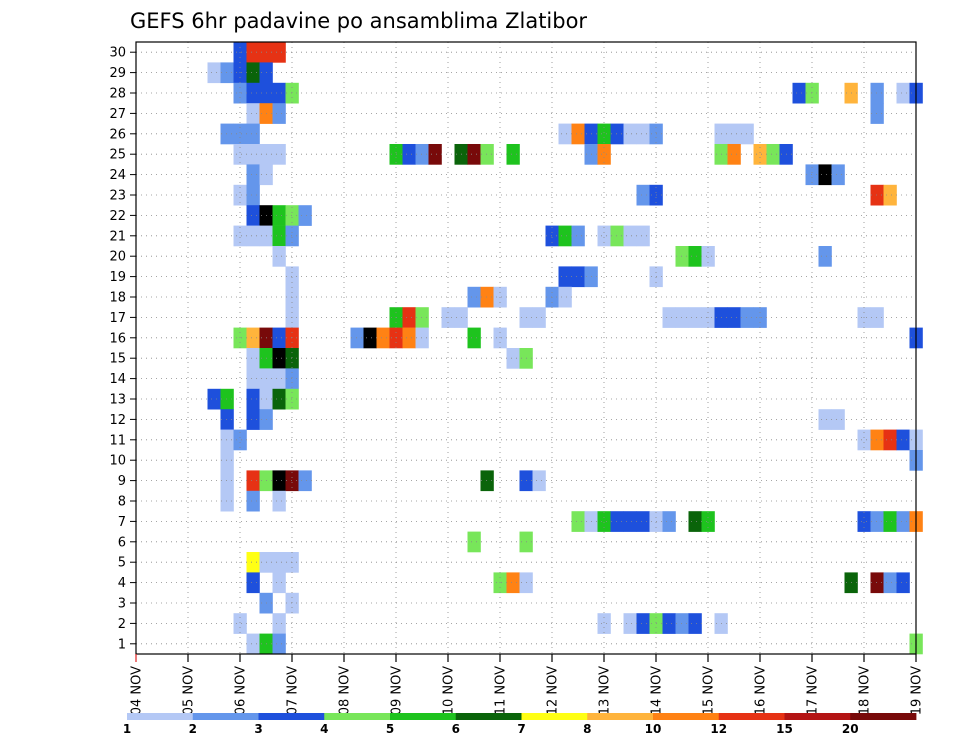  What do you see at coordinates (553, 690) in the screenshot?
I see `x-tick-label: 12 NOV` at bounding box center [553, 690].